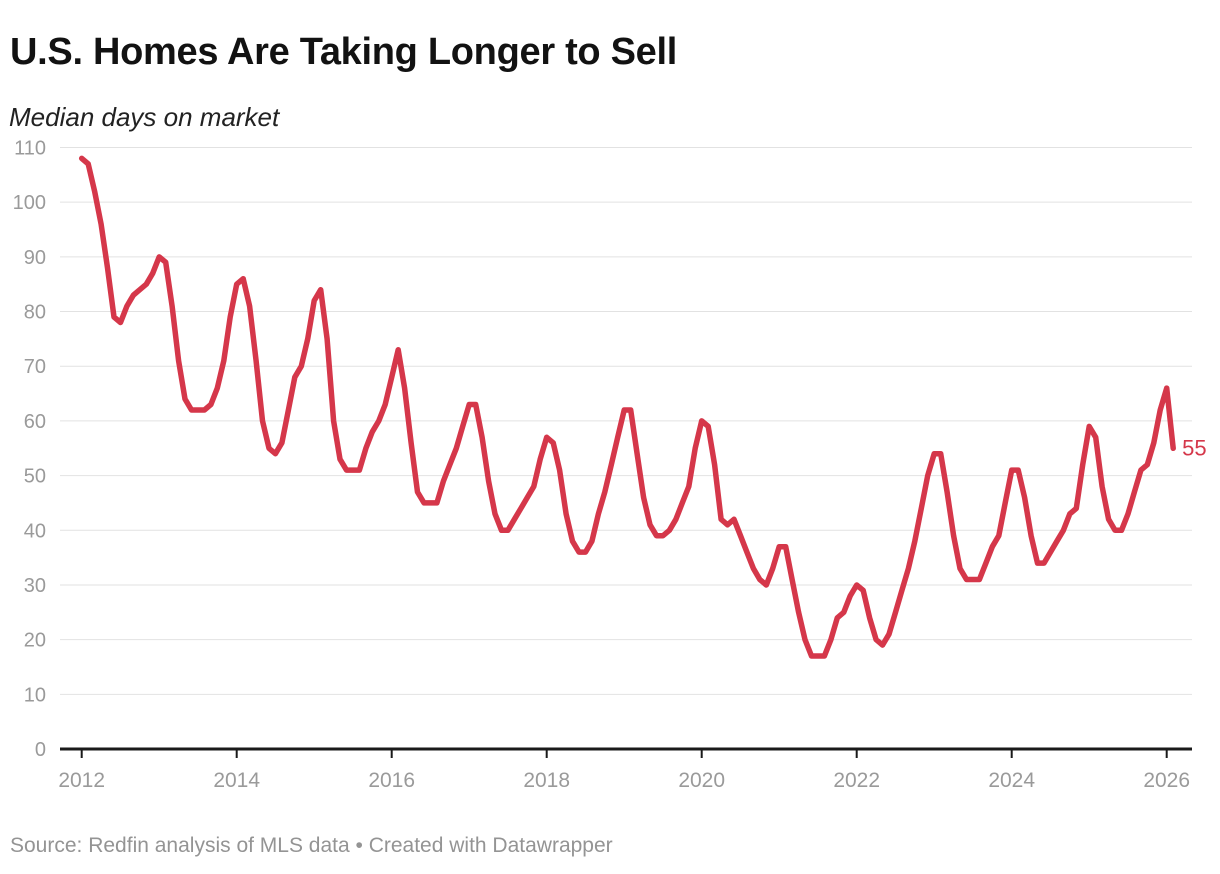 The image size is (1220, 874). What do you see at coordinates (1194, 447) in the screenshot?
I see `end-value-label: 55` at bounding box center [1194, 447].